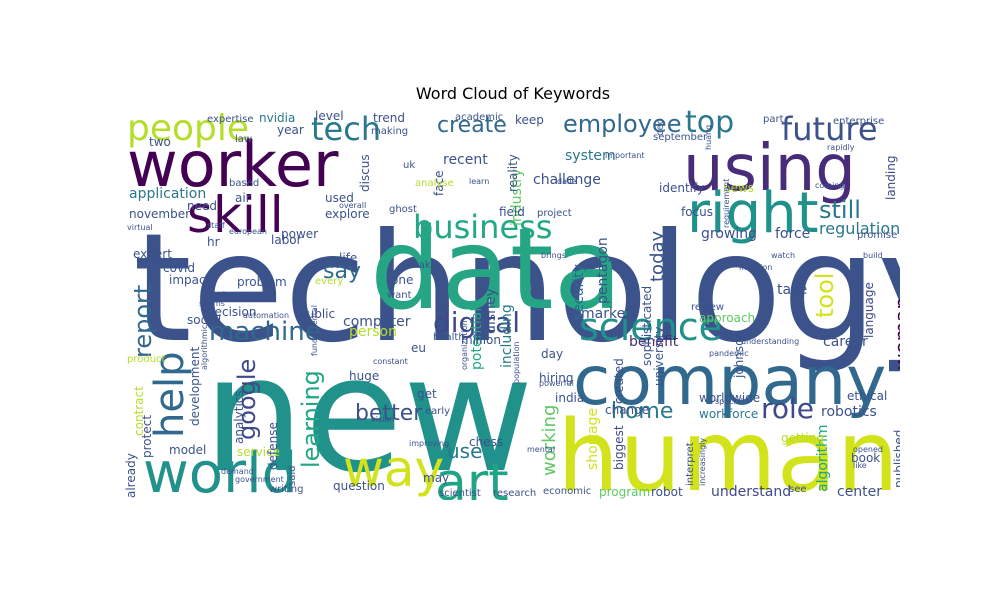  I want to click on word-ceo: ceo, so click(660, 127).